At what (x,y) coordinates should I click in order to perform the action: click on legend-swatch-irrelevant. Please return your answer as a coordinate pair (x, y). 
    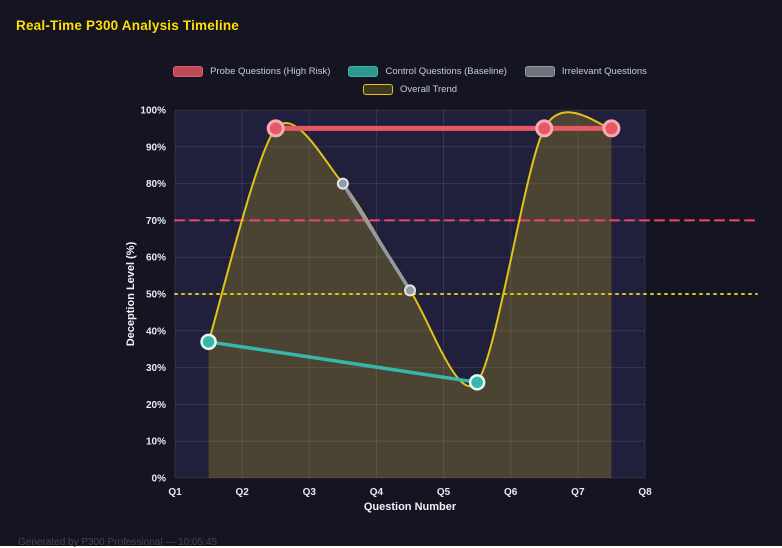
    Looking at the image, I should click on (539, 71).